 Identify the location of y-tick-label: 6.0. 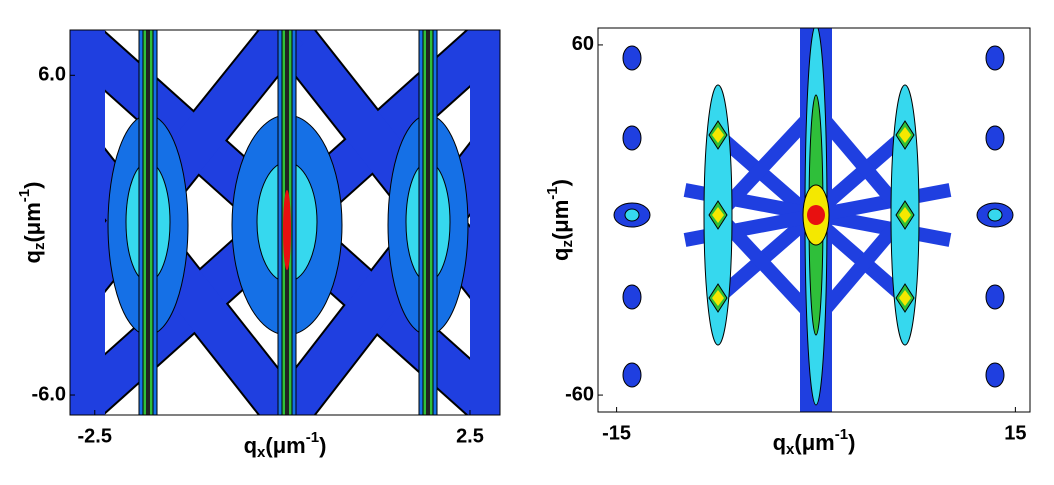
(52, 75).